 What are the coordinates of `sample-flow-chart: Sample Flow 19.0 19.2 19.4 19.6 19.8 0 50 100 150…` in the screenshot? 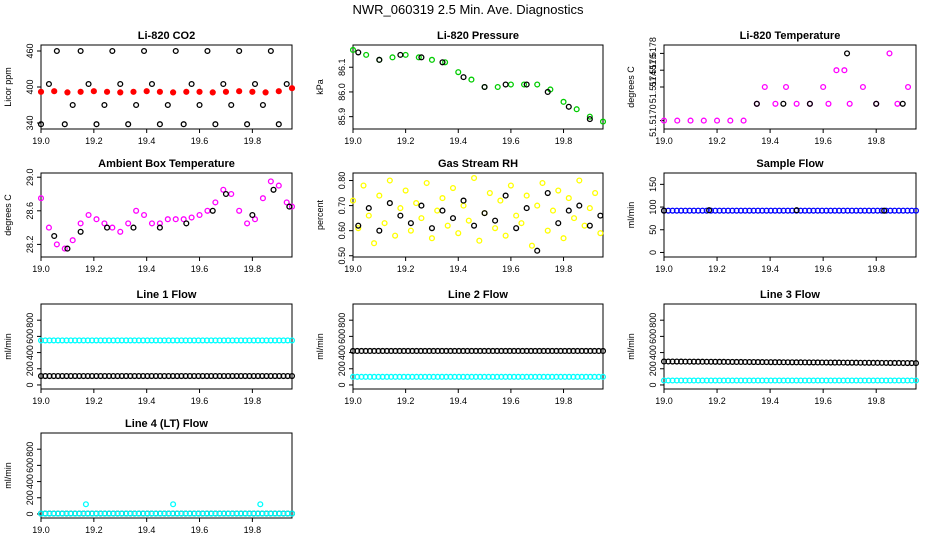 It's located at (773, 216).